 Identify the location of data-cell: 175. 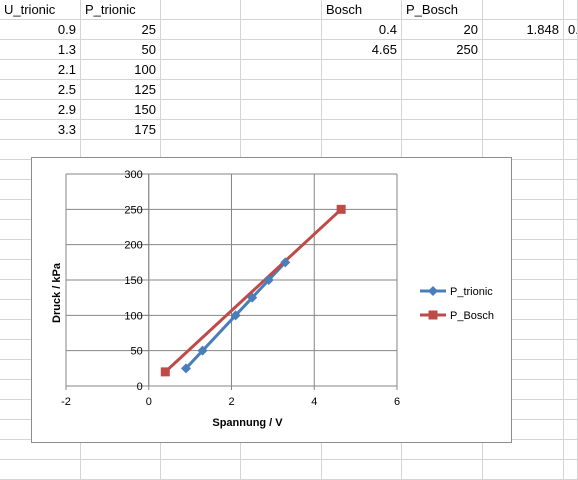
(121, 130).